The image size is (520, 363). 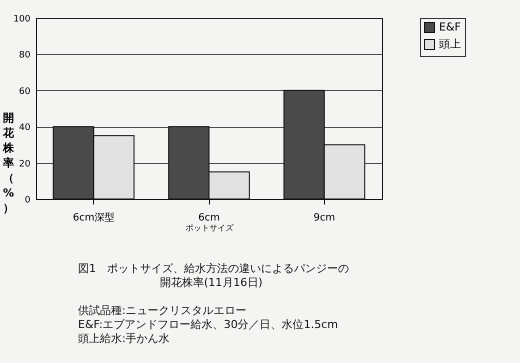 I want to click on text: 頭上給水:手かん水, so click(x=124, y=339).